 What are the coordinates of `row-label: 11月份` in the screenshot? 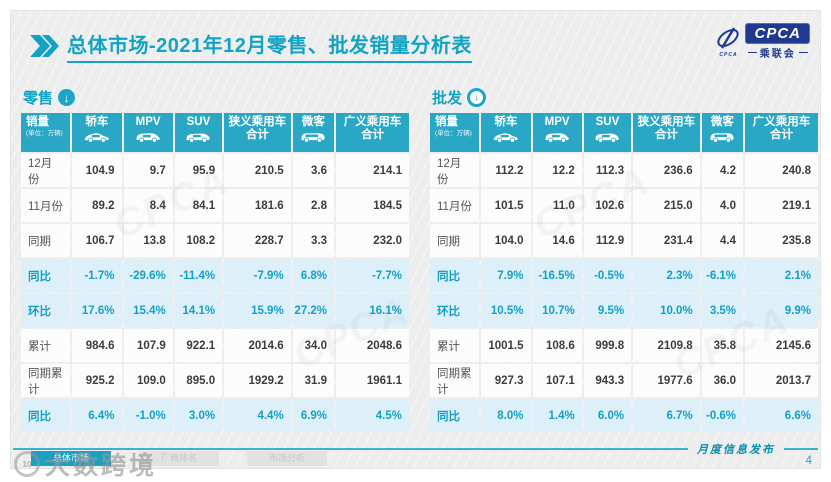 It's located at (455, 205).